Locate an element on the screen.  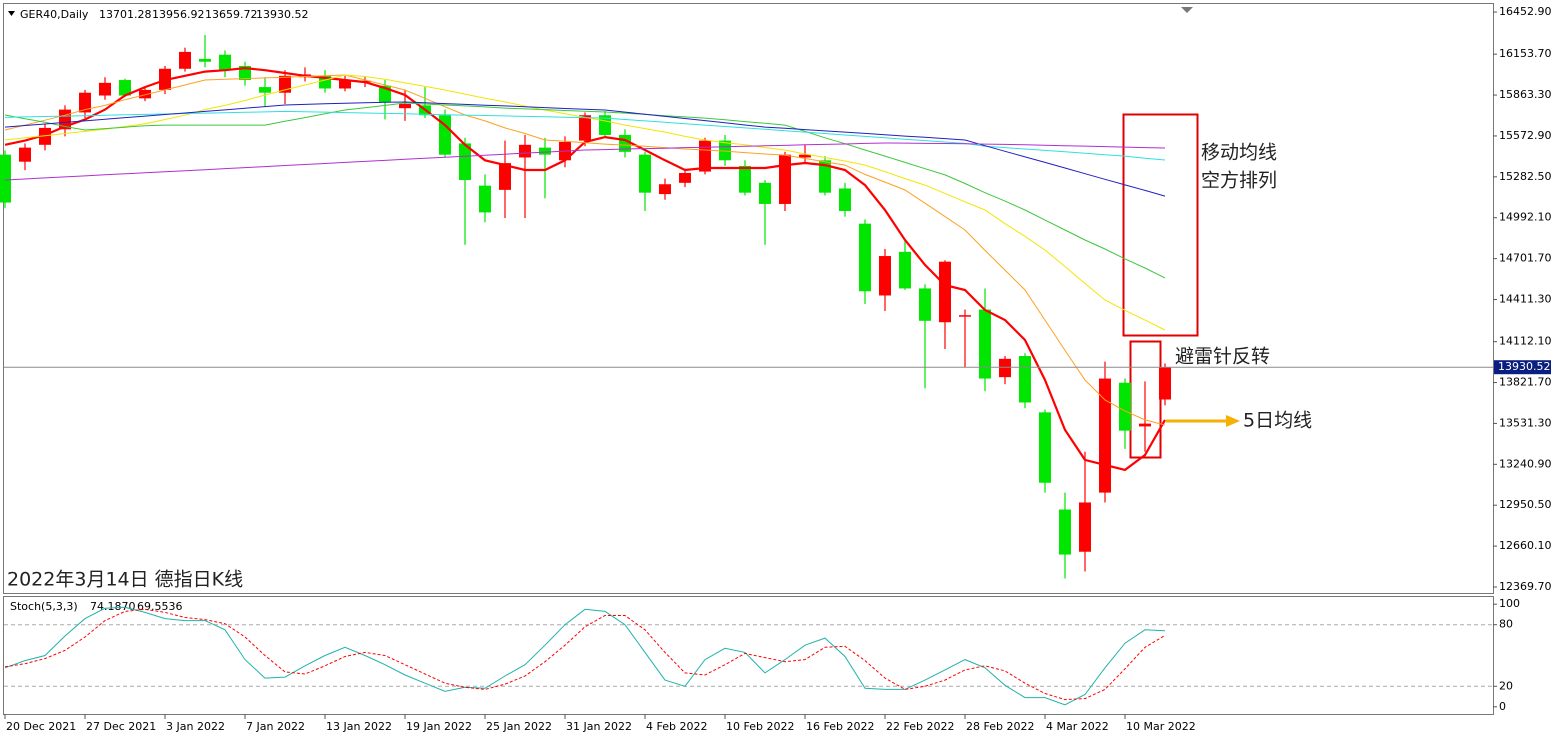
y-tick-label: 14992.10 is located at coordinates (1525, 217).